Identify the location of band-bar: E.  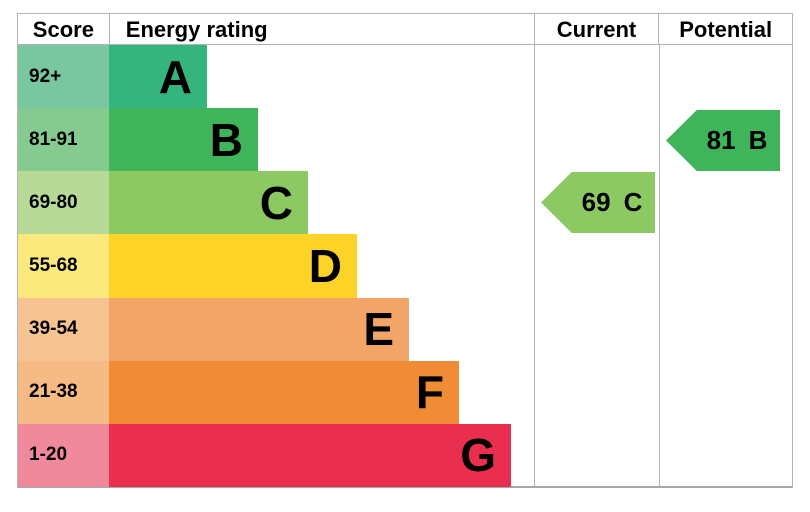
(259, 329).